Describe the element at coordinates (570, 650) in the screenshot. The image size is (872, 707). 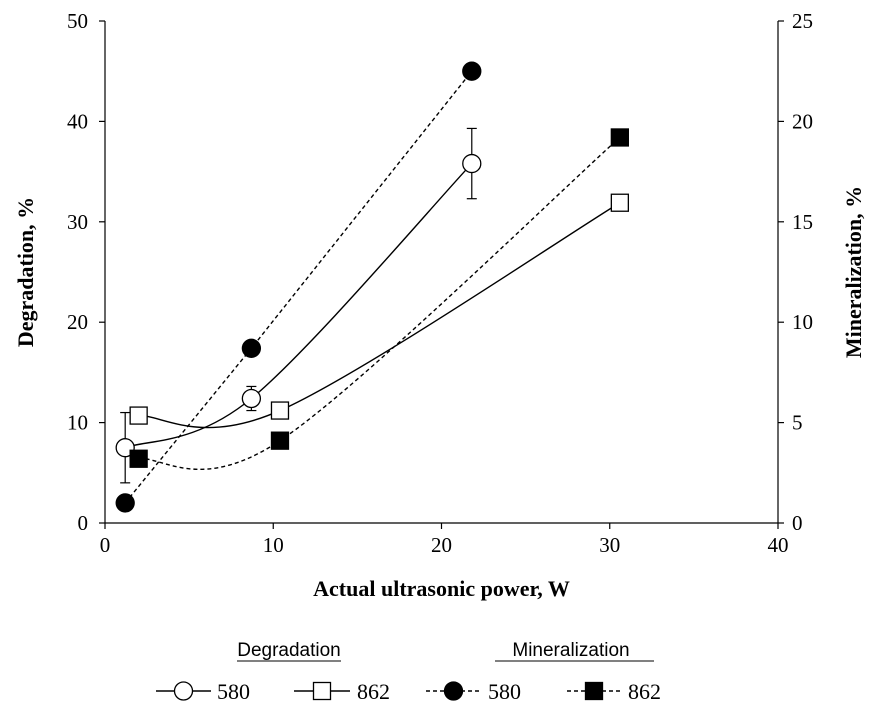
I see `legend-group-mineralization: Mineralization` at that location.